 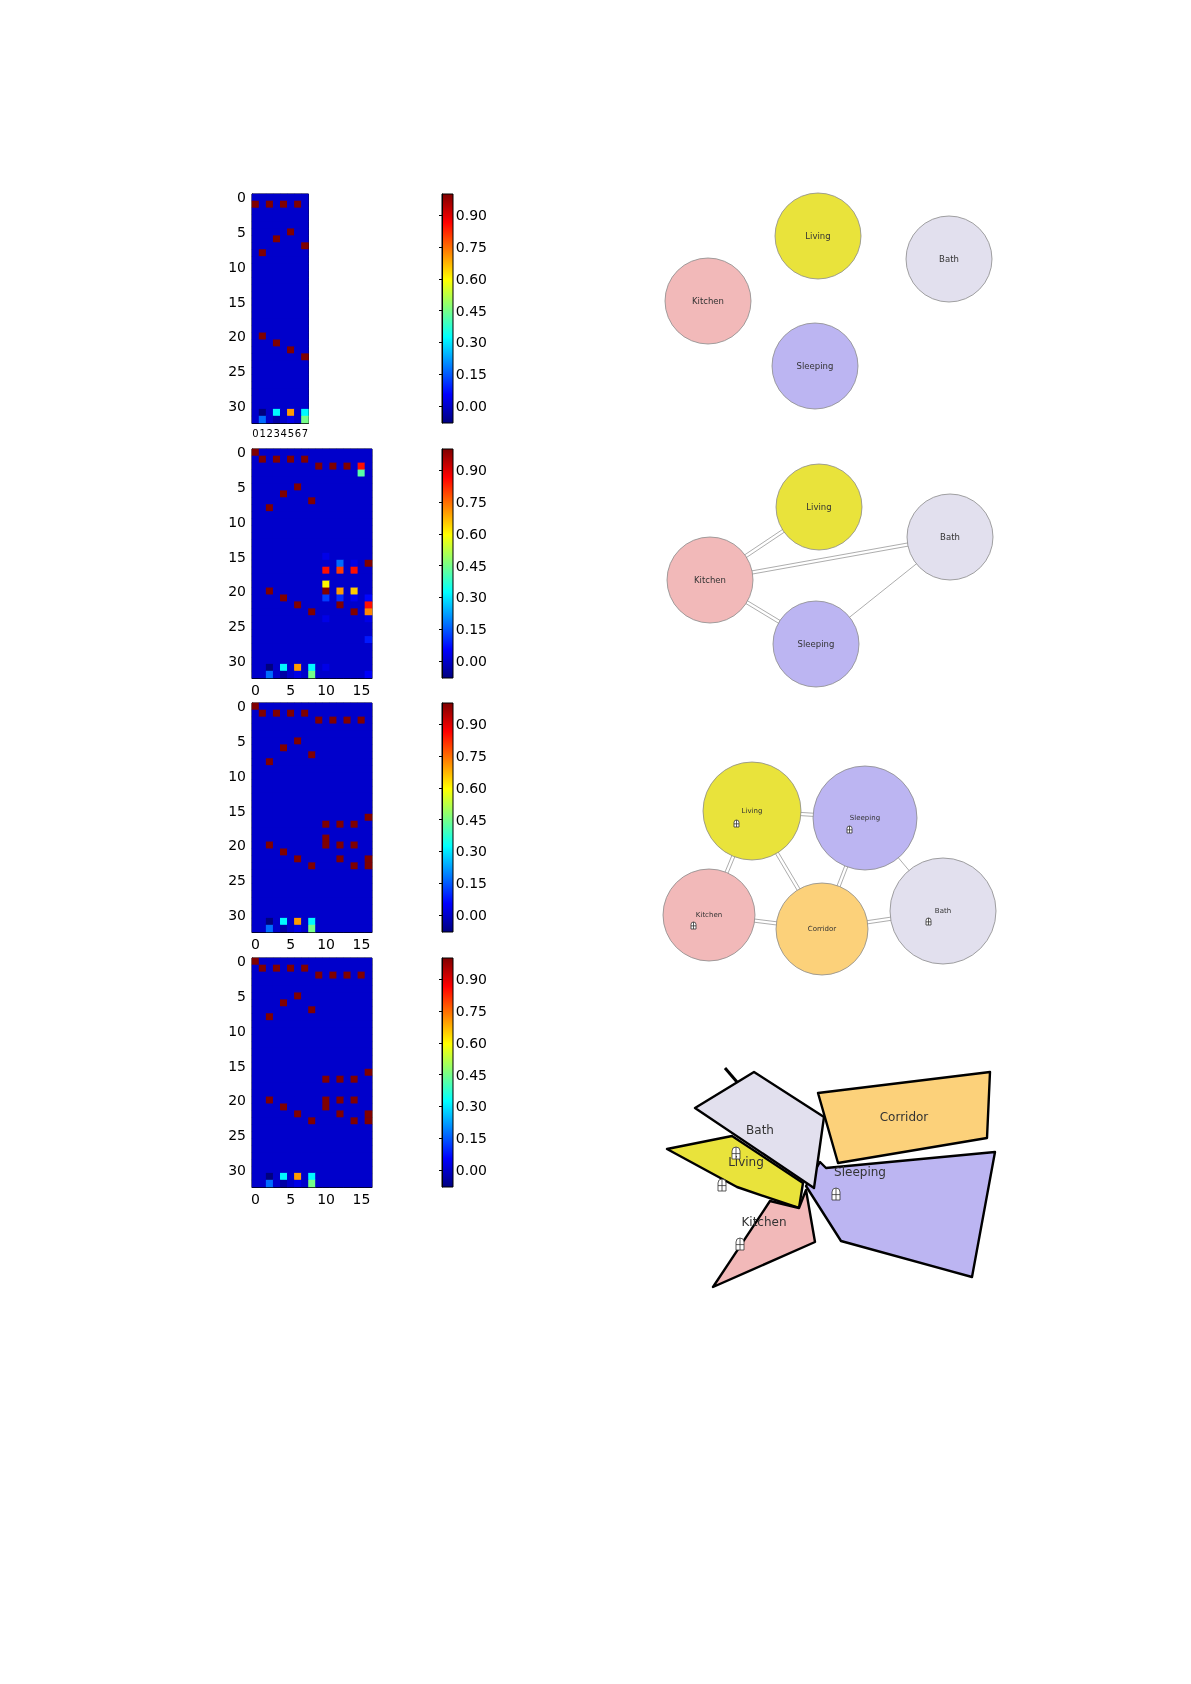 I want to click on x-tick-label: 3, so click(x=276, y=433).